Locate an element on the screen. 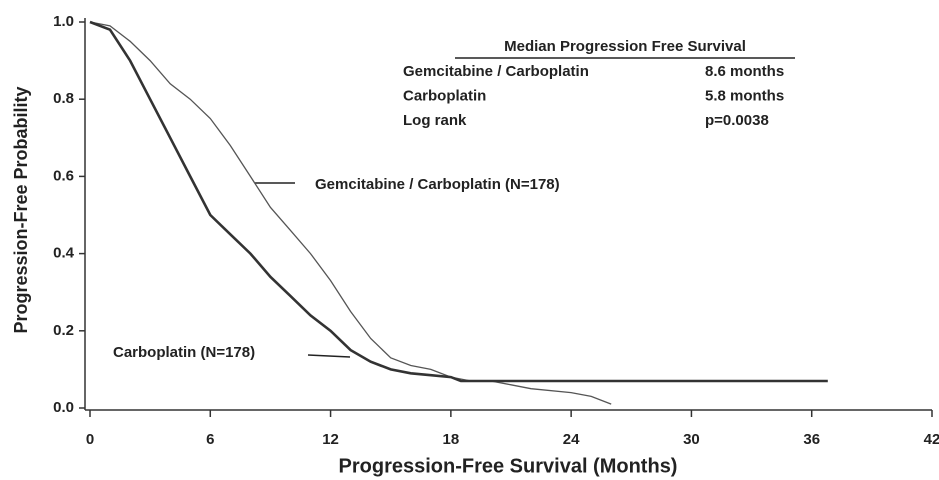  table-label: Gemcitabine / Carboplatin is located at coordinates (496, 71).